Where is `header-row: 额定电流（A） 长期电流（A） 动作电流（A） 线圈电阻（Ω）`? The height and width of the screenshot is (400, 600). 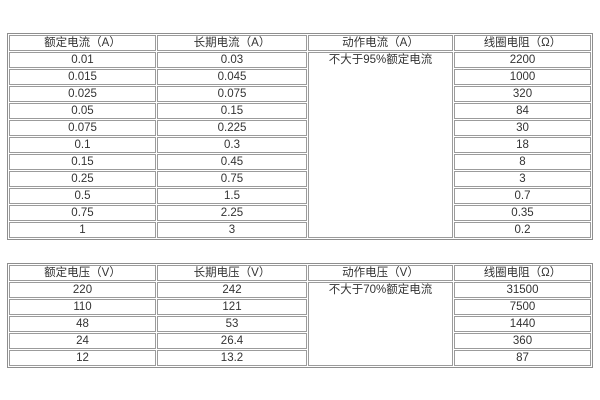
header-row: 额定电流（A） 长期电流（A） 动作电流（A） 线圈电阻（Ω） is located at coordinates (300, 43).